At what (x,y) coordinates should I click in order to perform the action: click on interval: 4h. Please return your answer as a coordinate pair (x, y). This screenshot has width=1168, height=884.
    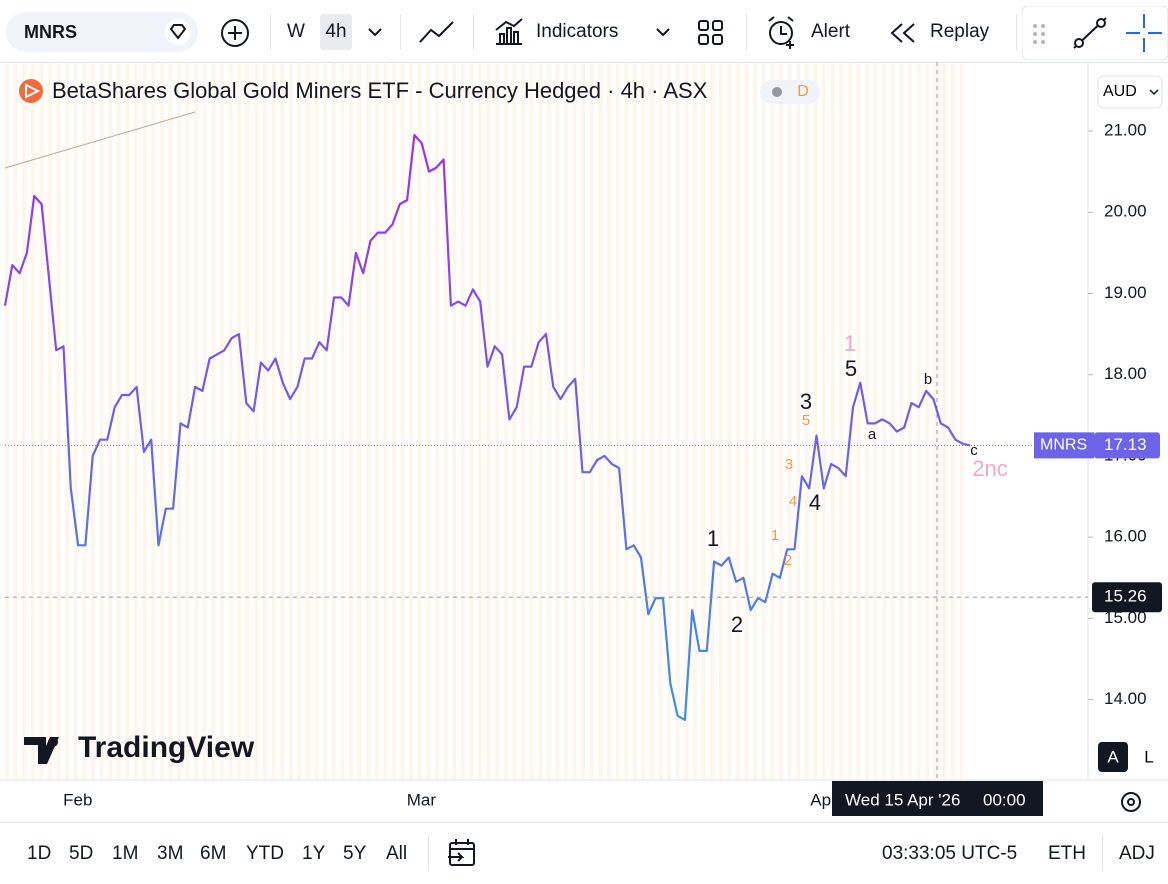
    Looking at the image, I should click on (336, 32).